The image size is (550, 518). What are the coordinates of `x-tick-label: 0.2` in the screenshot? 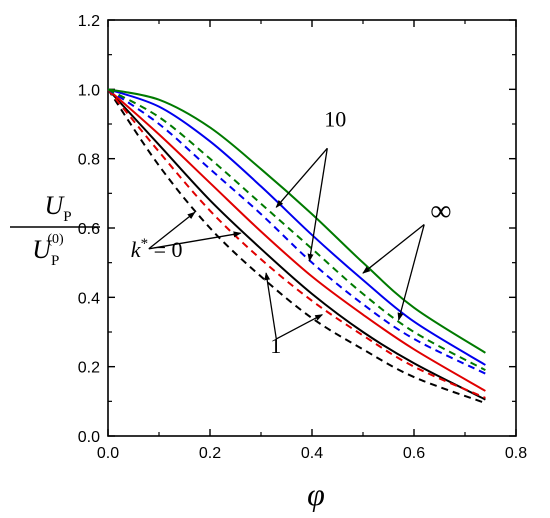 It's located at (210, 453).